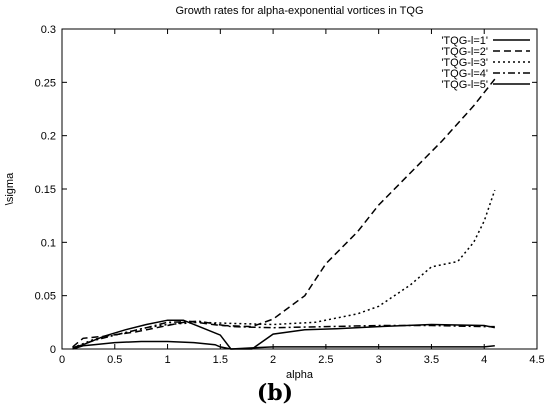  What do you see at coordinates (325, 360) in the screenshot?
I see `x-tick-label: 2.5` at bounding box center [325, 360].